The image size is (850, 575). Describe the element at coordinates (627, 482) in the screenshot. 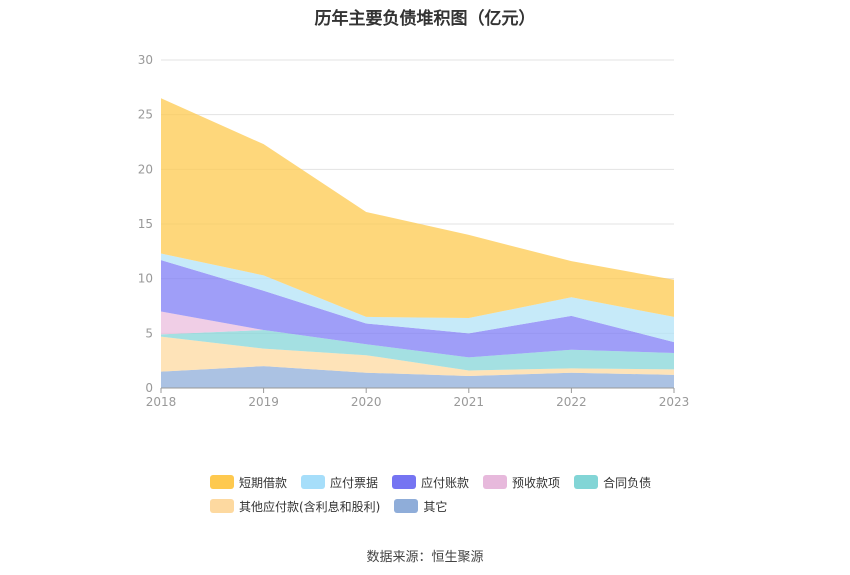

I see `legend-label: 合同负债` at that location.